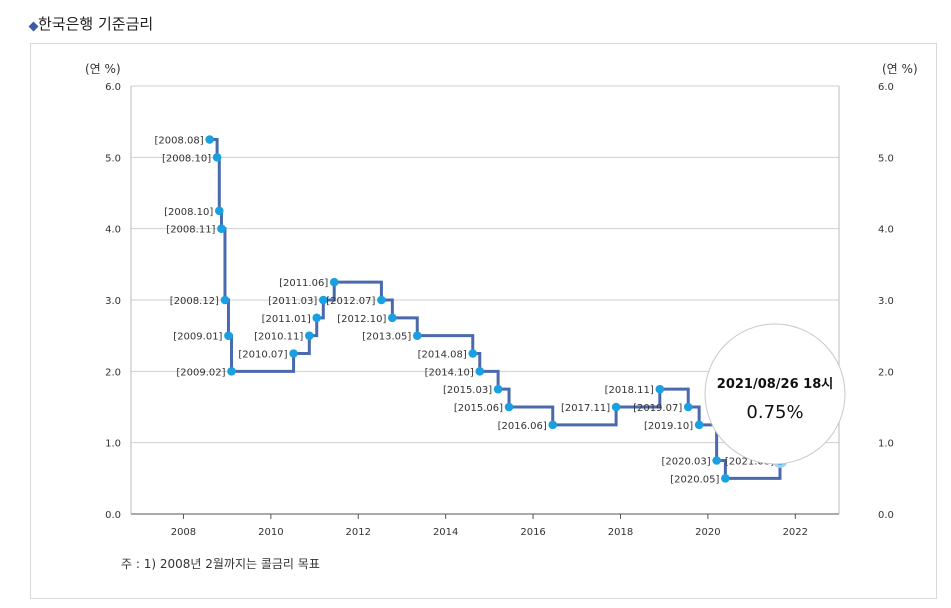 The width and height of the screenshot is (951, 608). What do you see at coordinates (96, 23) in the screenshot?
I see `chart-title: 한국은행 기준금리` at bounding box center [96, 23].